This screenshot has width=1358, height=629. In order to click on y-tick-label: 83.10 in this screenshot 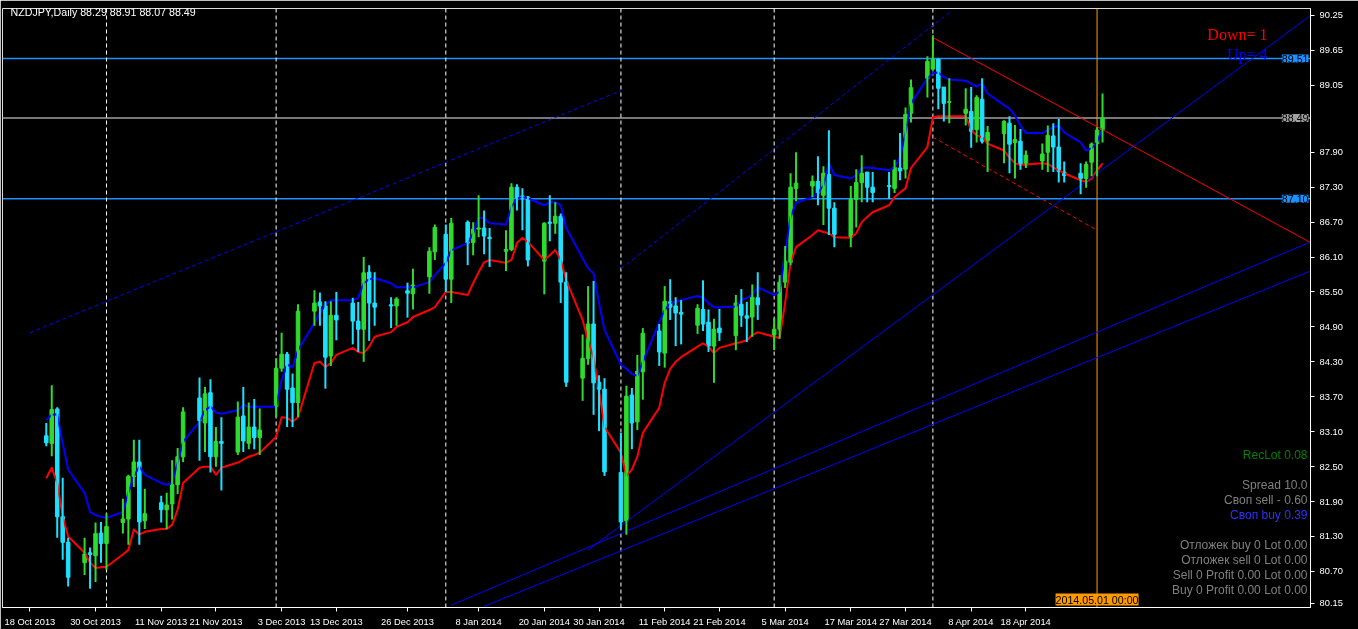, I will do `click(1331, 431)`.